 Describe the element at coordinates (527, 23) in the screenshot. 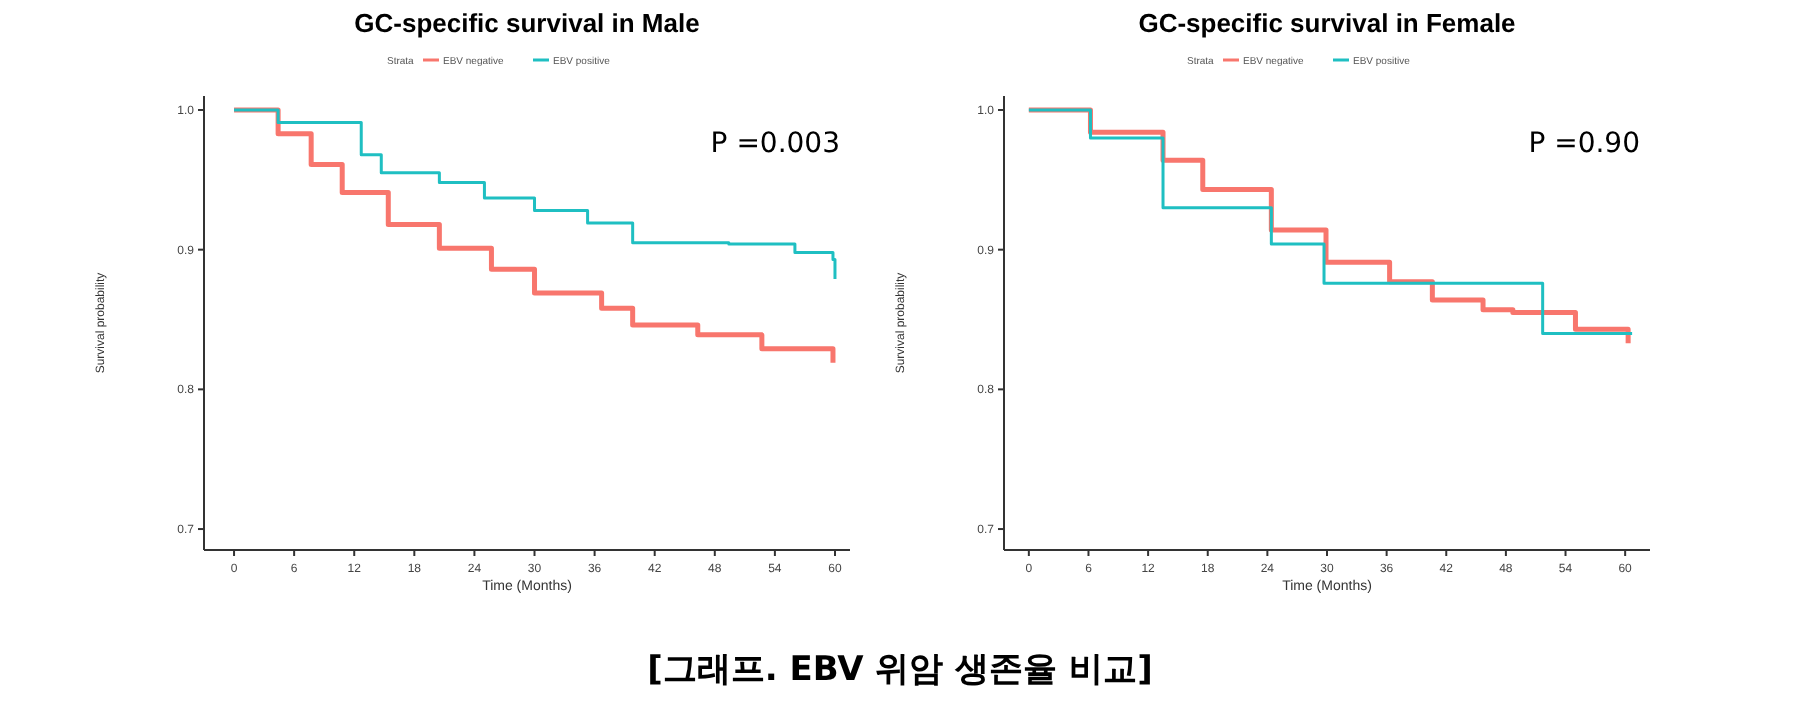

I see `chart-title: GC-specific survival in Male` at that location.